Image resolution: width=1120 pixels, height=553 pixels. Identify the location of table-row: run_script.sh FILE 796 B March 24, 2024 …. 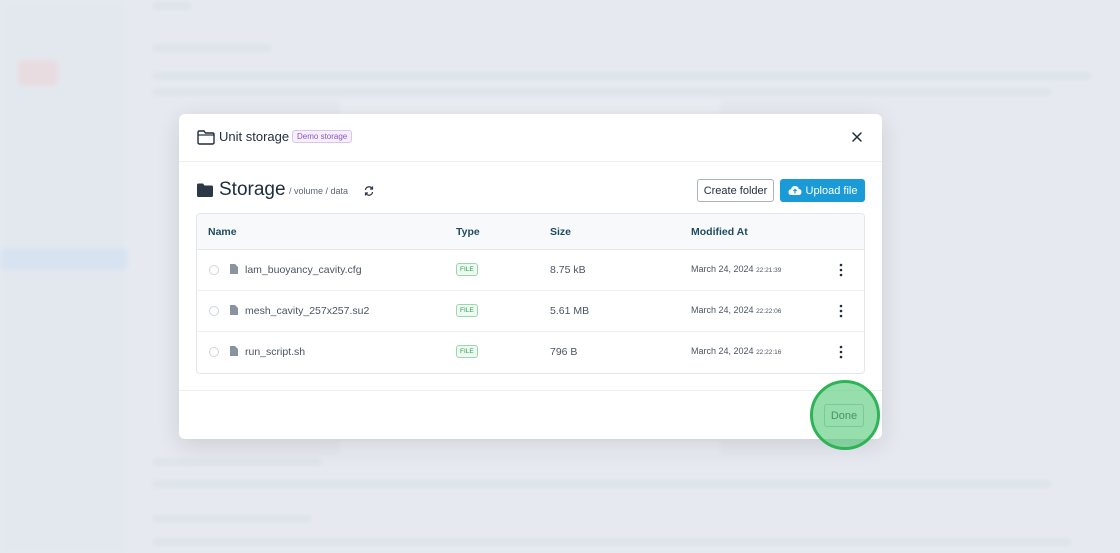
(530, 352).